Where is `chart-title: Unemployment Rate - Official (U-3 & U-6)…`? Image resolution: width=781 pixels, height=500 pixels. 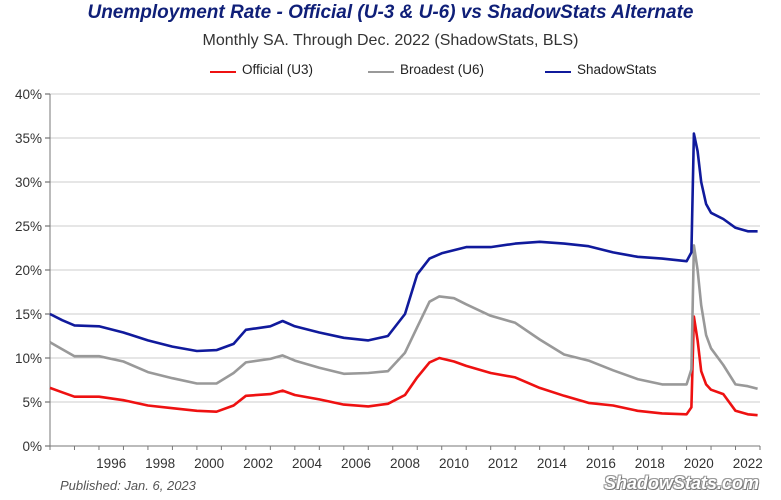 chart-title: Unemployment Rate - Official (U-3 & U-6)… is located at coordinates (390, 12).